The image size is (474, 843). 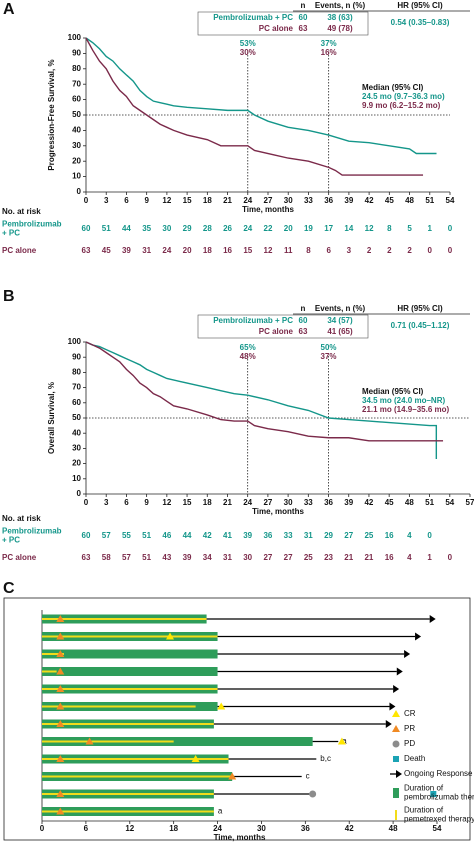 What do you see at coordinates (187, 502) in the screenshot?
I see `x-tick-label: 15` at bounding box center [187, 502].